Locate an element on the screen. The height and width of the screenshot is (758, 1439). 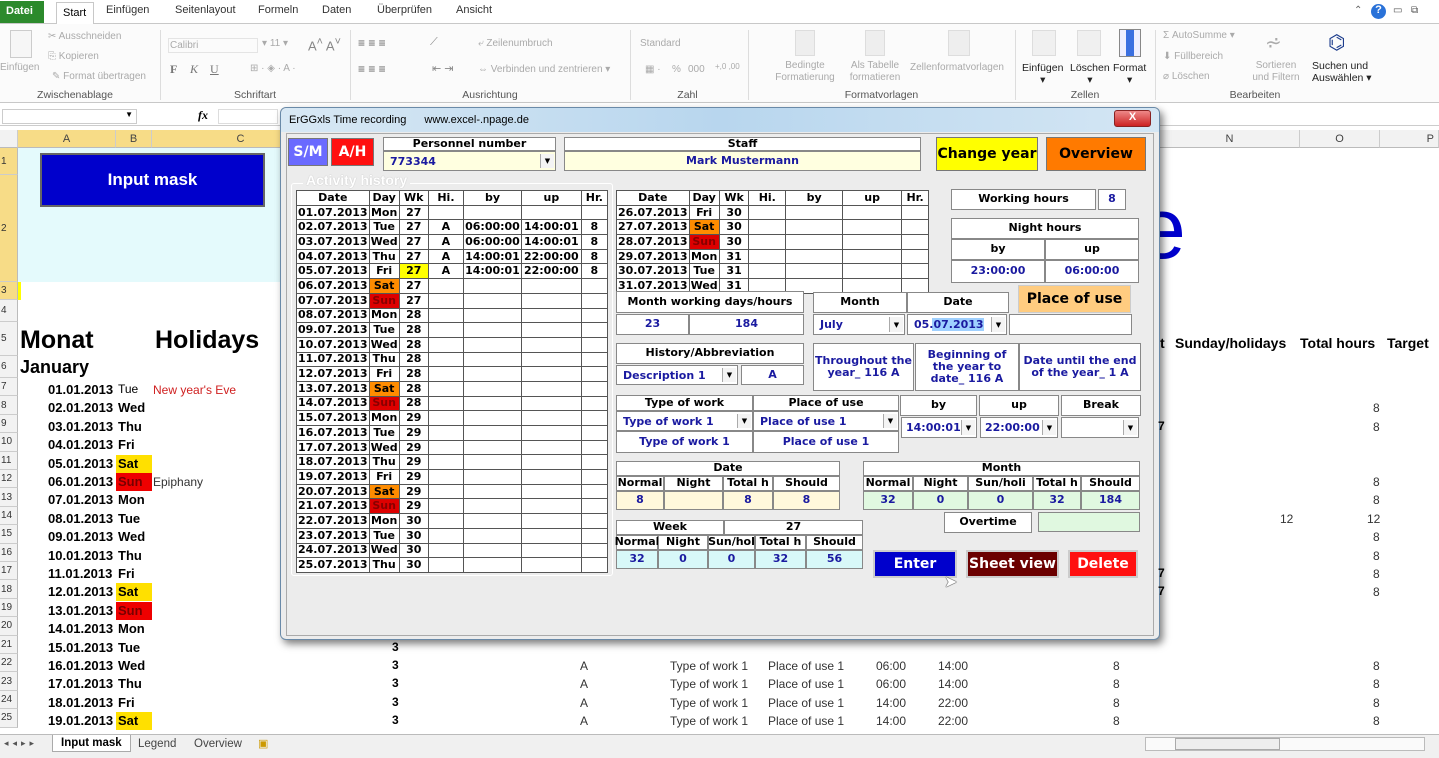
column-header-n: N is located at coordinates (1230, 139).